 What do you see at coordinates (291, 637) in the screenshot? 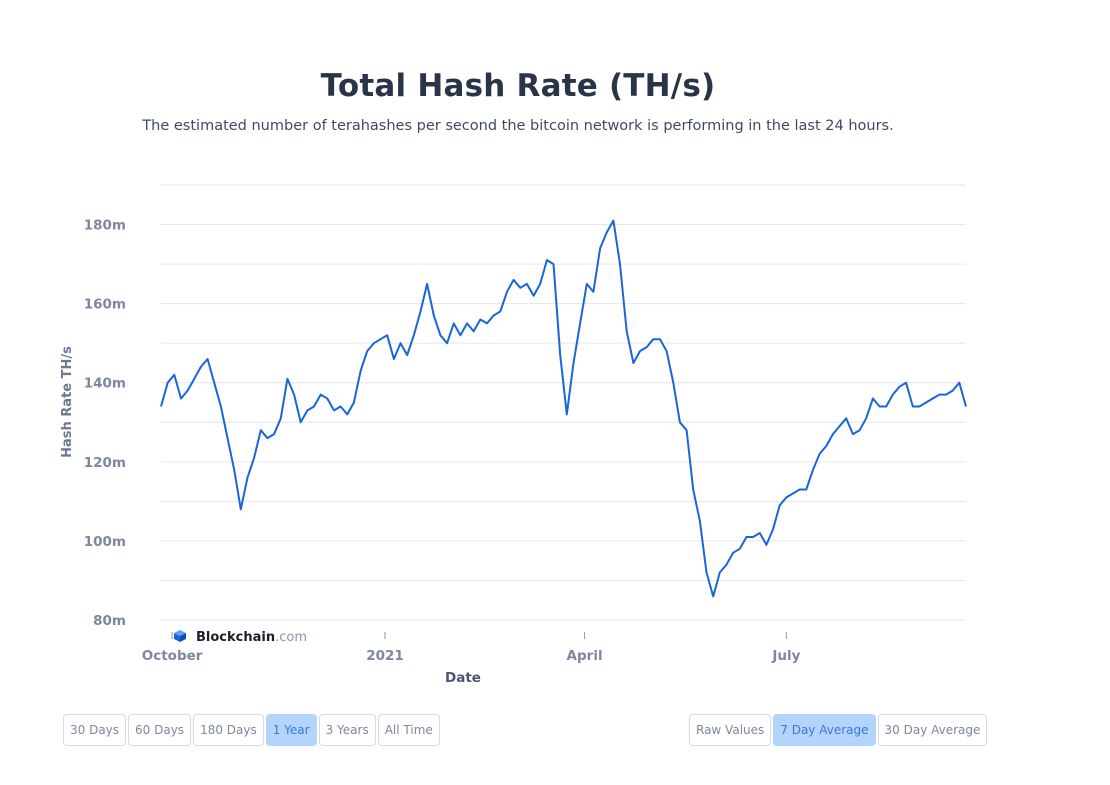
I see `brand-suffix: .com` at bounding box center [291, 637].